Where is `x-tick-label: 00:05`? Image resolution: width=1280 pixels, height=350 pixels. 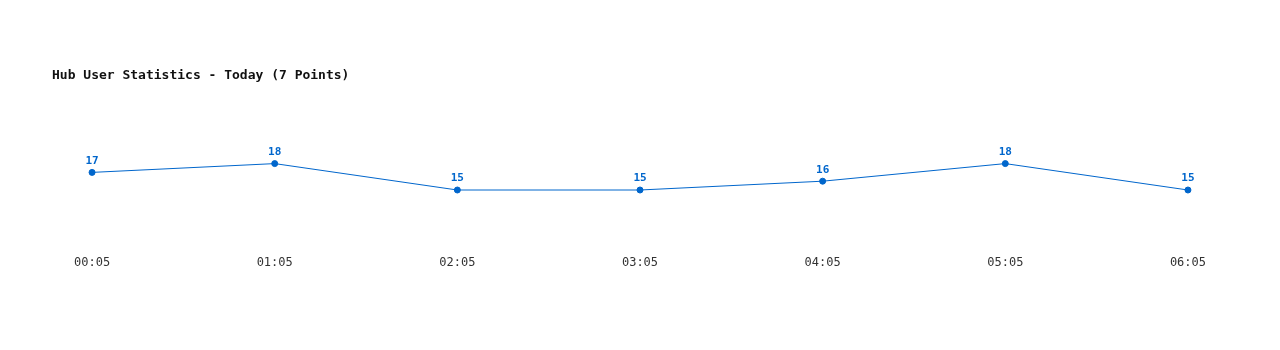
x-tick-label: 00:05 is located at coordinates (92, 262).